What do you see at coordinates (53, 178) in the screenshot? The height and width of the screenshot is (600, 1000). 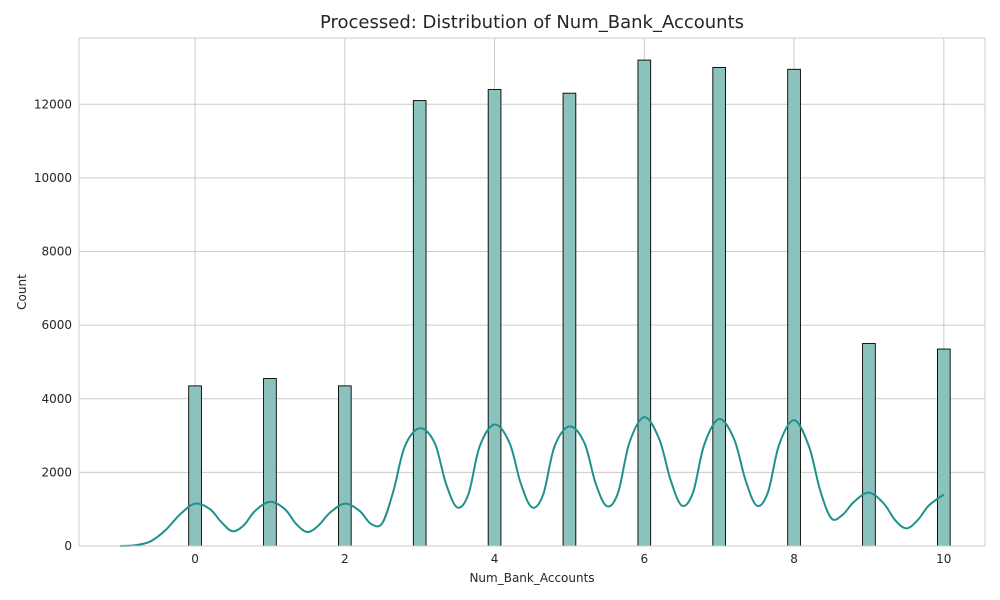 I see `y-tick-label: 10000` at bounding box center [53, 178].